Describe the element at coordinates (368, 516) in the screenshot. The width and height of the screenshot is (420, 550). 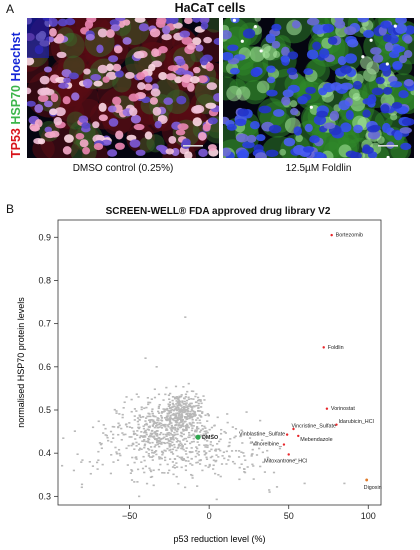
I see `x-tick-label: 100` at that location.